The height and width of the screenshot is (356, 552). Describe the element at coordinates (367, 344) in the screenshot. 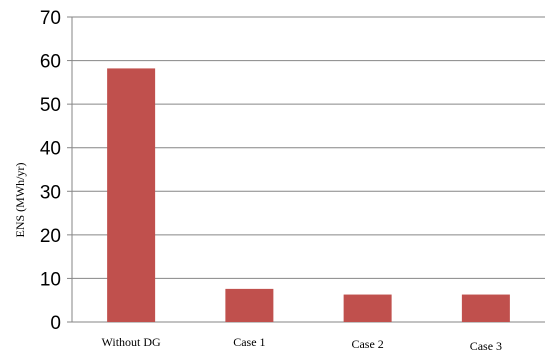

I see `x-category-label: Case 2` at that location.